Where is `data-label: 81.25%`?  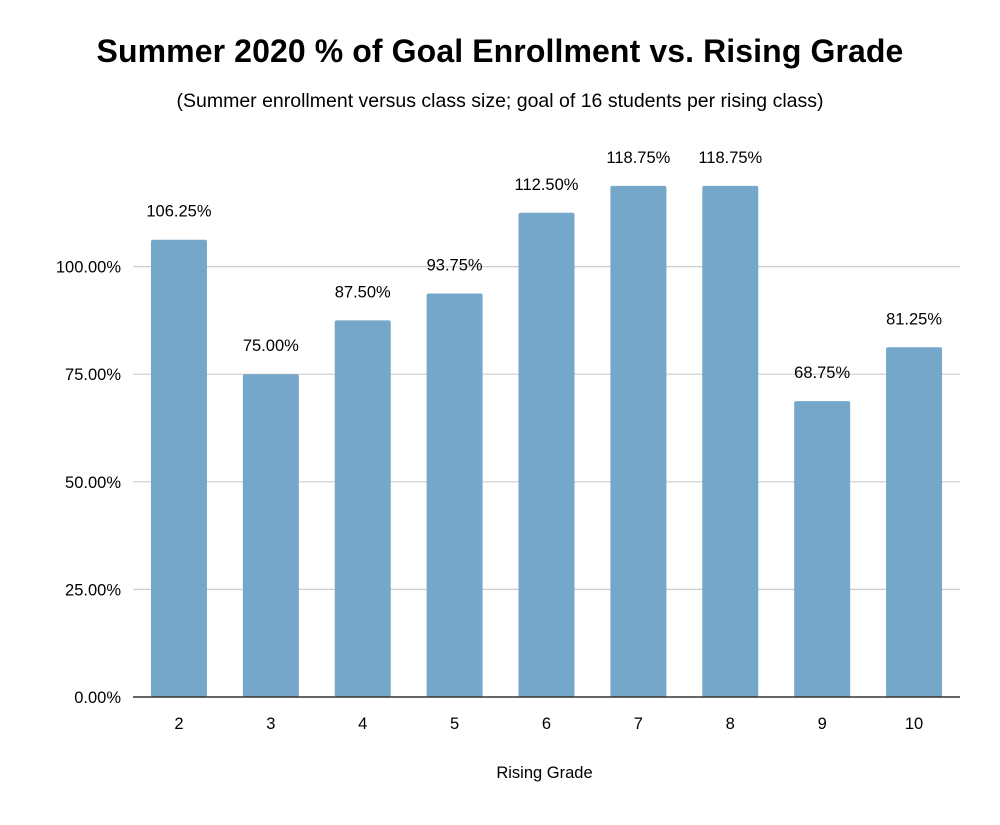
data-label: 81.25% is located at coordinates (914, 319).